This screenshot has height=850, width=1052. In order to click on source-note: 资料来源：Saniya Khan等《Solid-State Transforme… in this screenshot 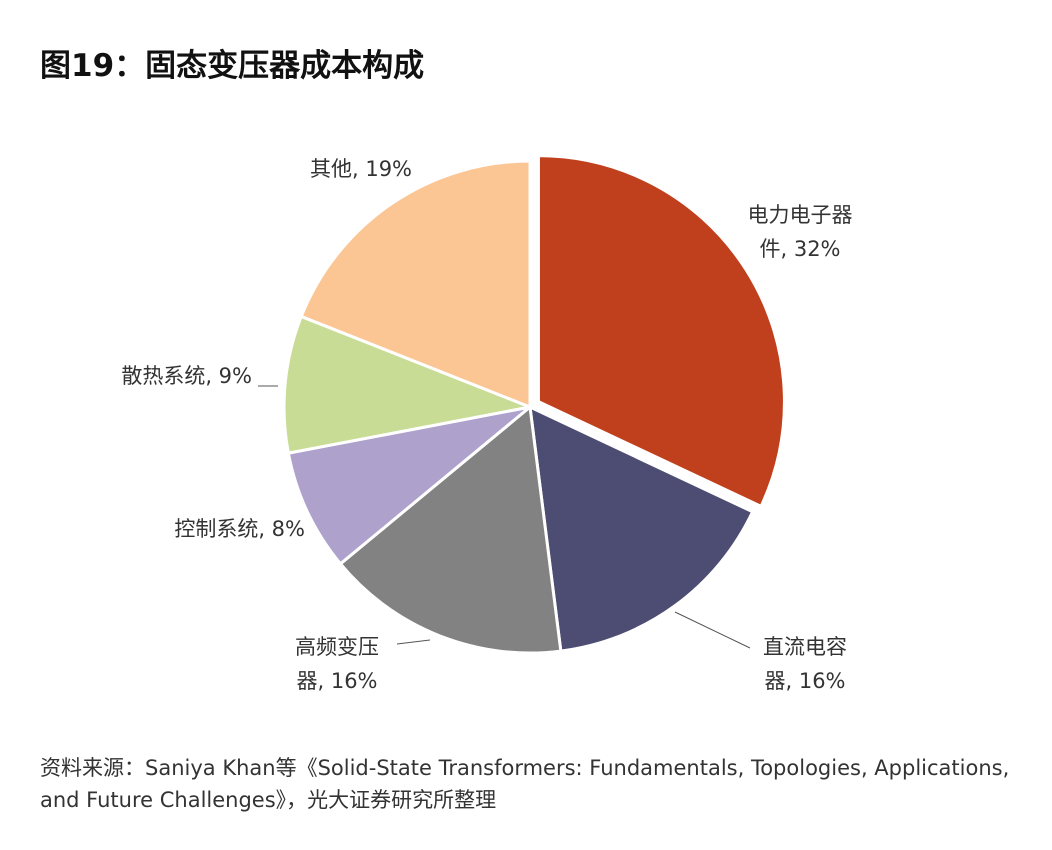, I will do `click(525, 784)`.